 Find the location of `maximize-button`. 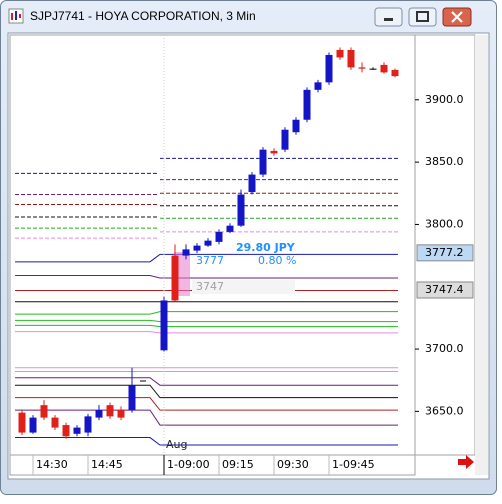

maximize-button is located at coordinates (422, 17).